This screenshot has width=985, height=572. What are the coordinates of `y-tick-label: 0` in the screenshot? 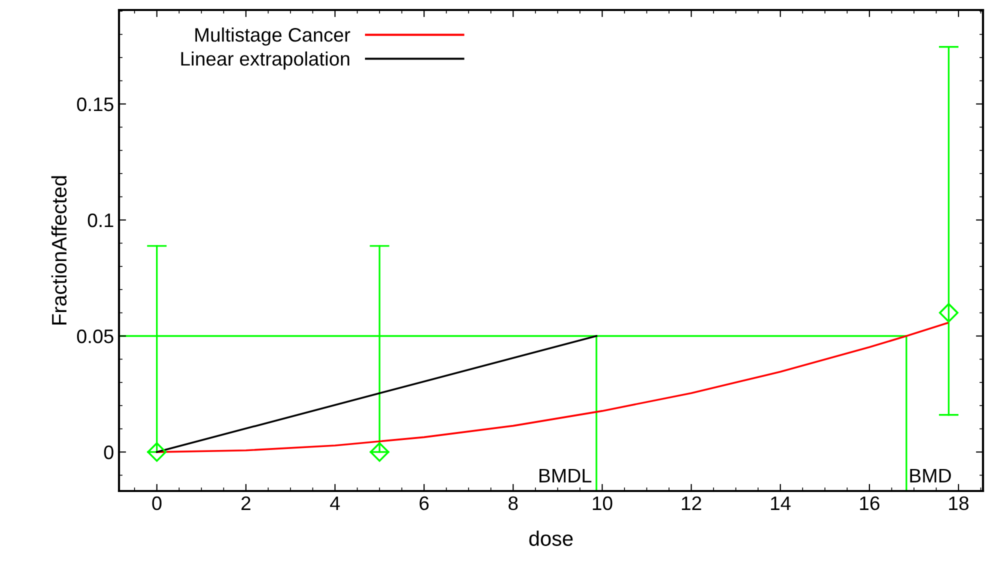 It's located at (109, 452).